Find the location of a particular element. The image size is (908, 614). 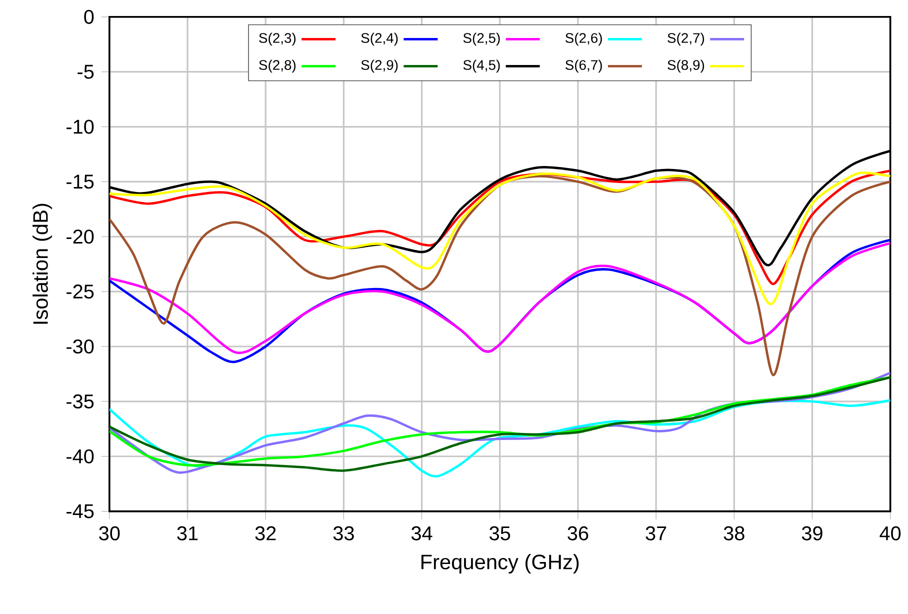

x-tick-label: 39 is located at coordinates (812, 533).